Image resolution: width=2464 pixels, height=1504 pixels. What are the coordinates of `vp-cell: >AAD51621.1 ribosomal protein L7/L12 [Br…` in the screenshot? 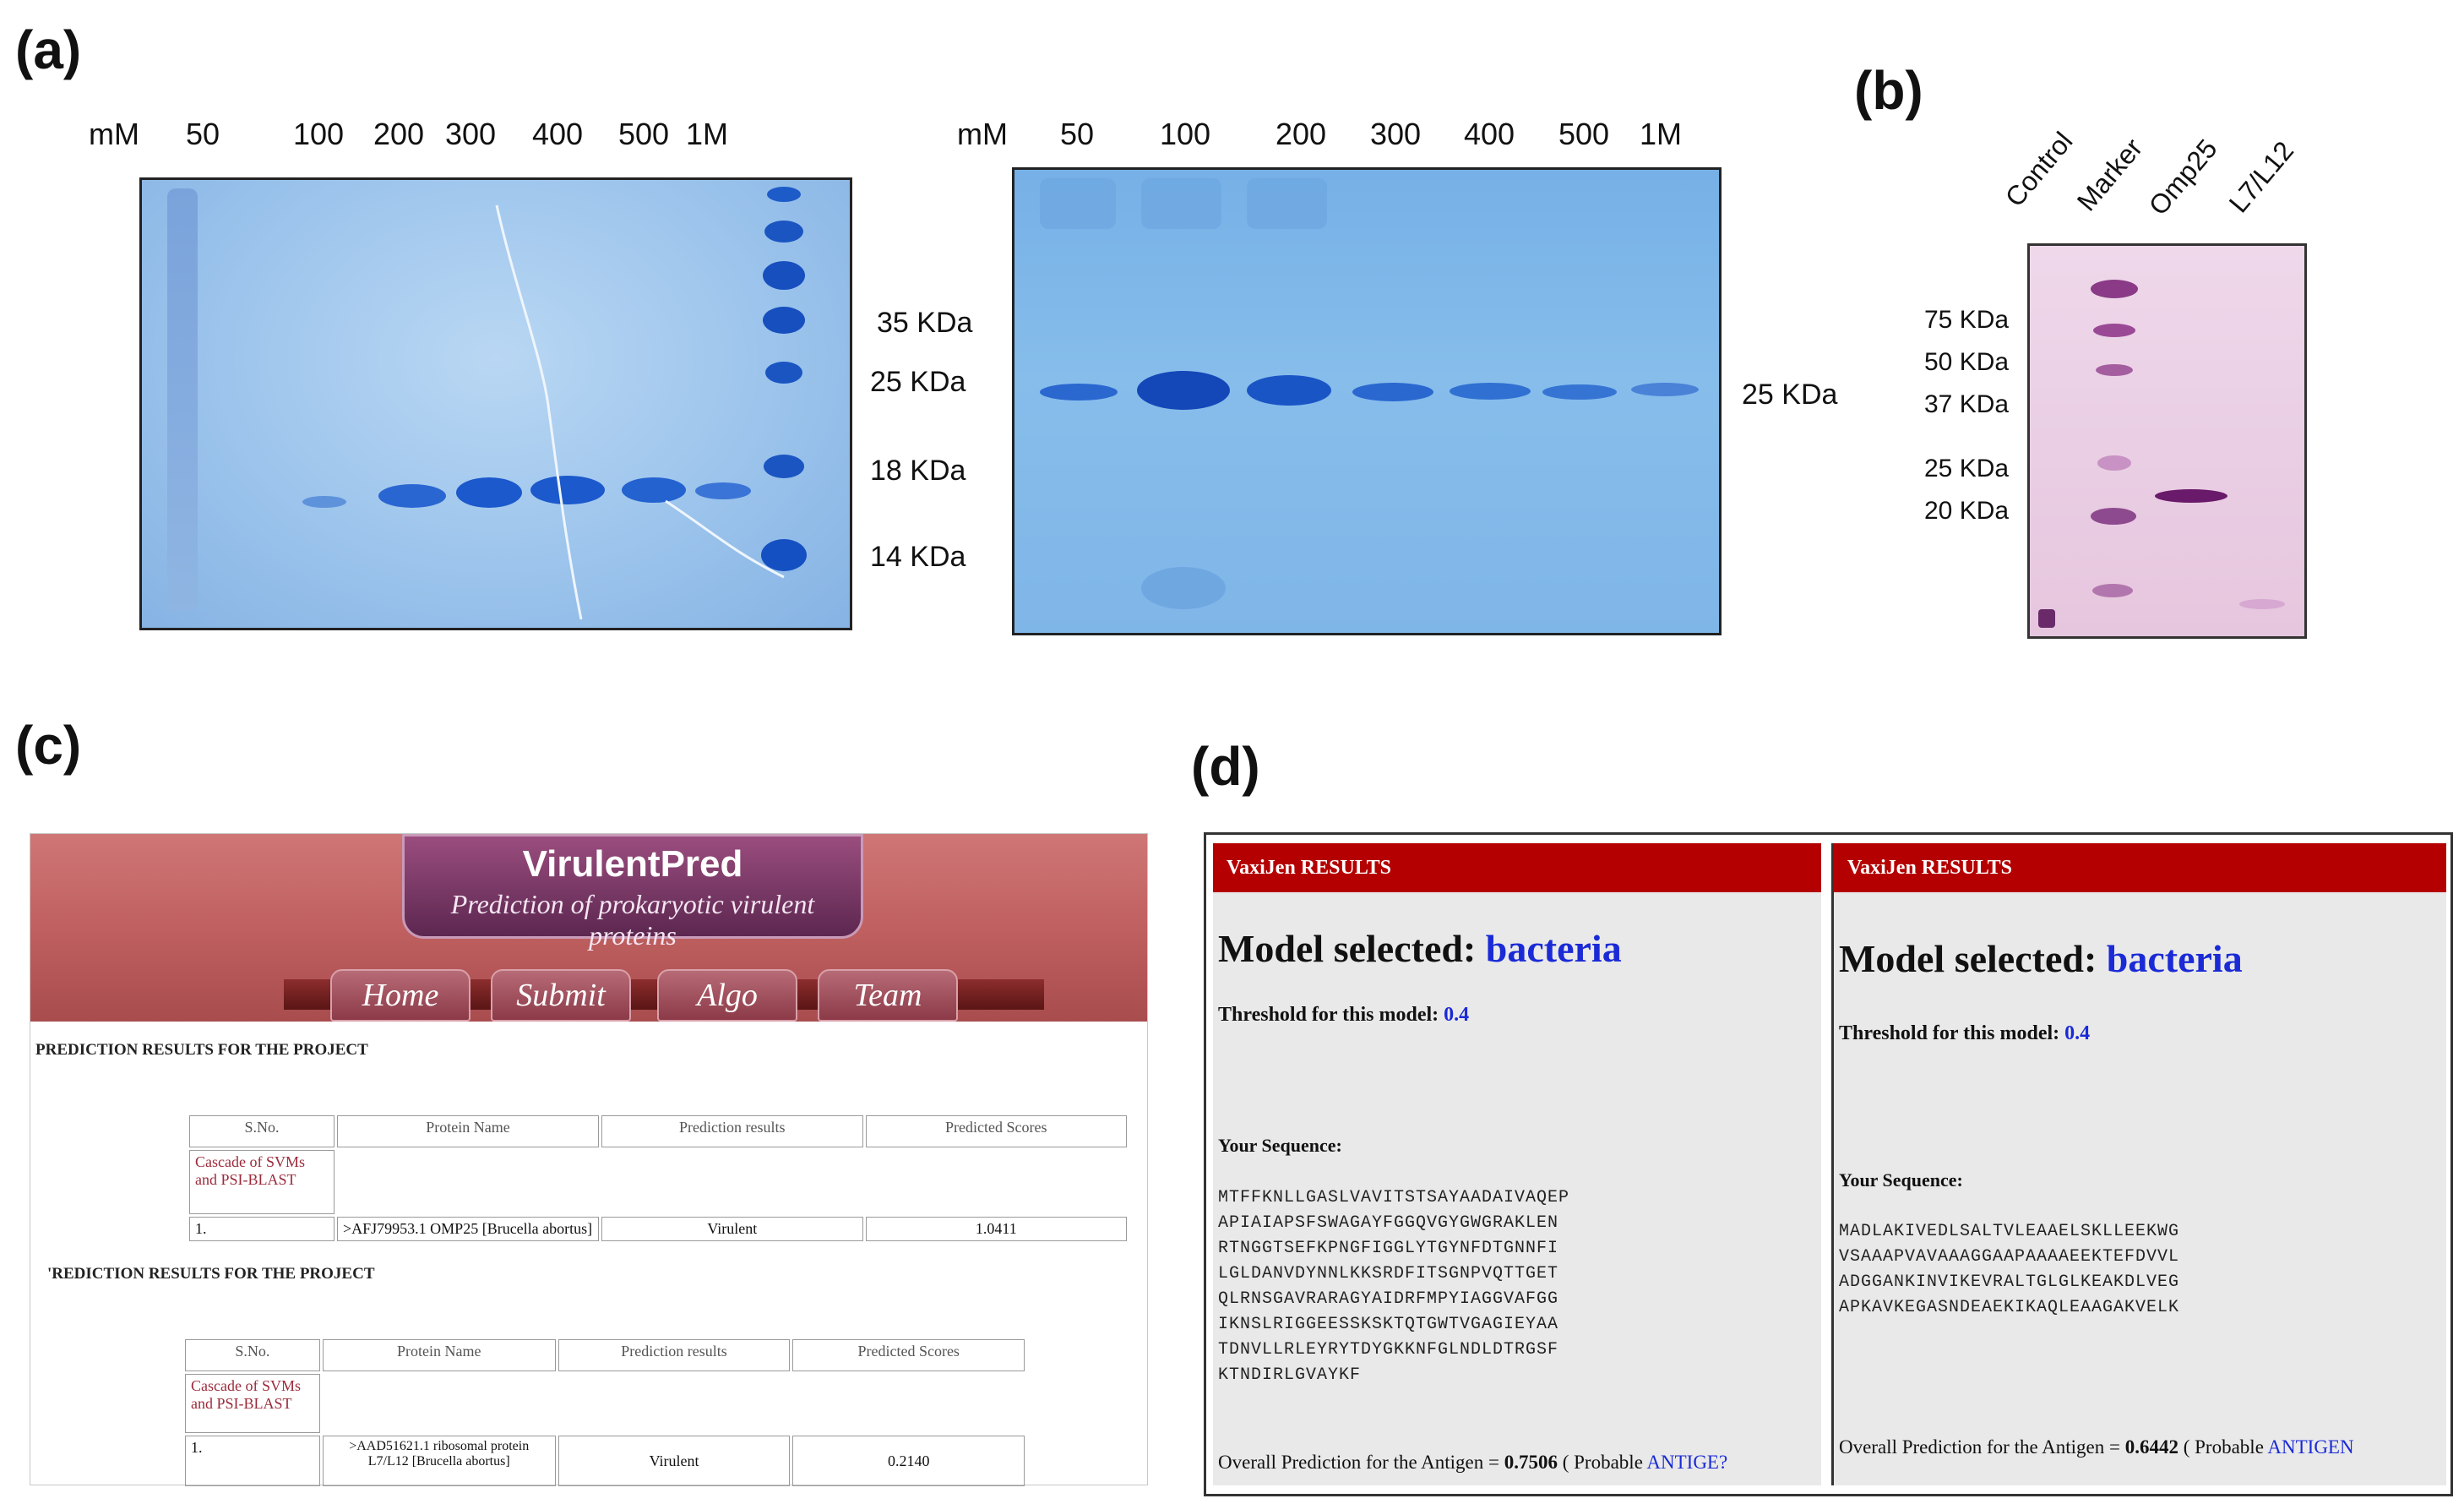 It's located at (439, 1461).